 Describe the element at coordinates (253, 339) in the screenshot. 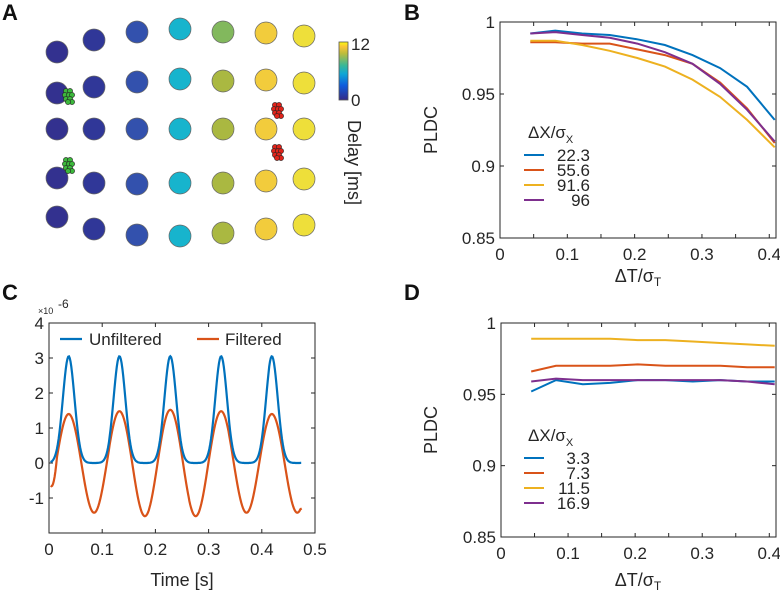

I see `legend-label: Filtered` at that location.